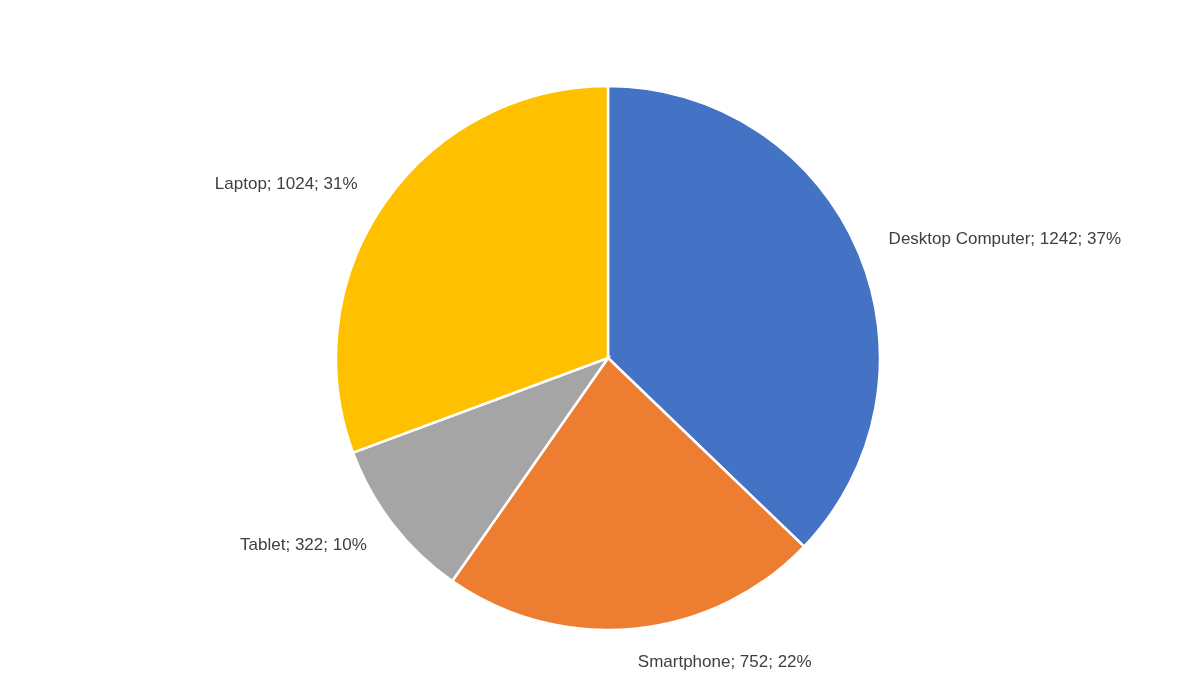 The width and height of the screenshot is (1196, 697). What do you see at coordinates (286, 183) in the screenshot?
I see `slice-label: Laptop; 1024; 31%` at bounding box center [286, 183].